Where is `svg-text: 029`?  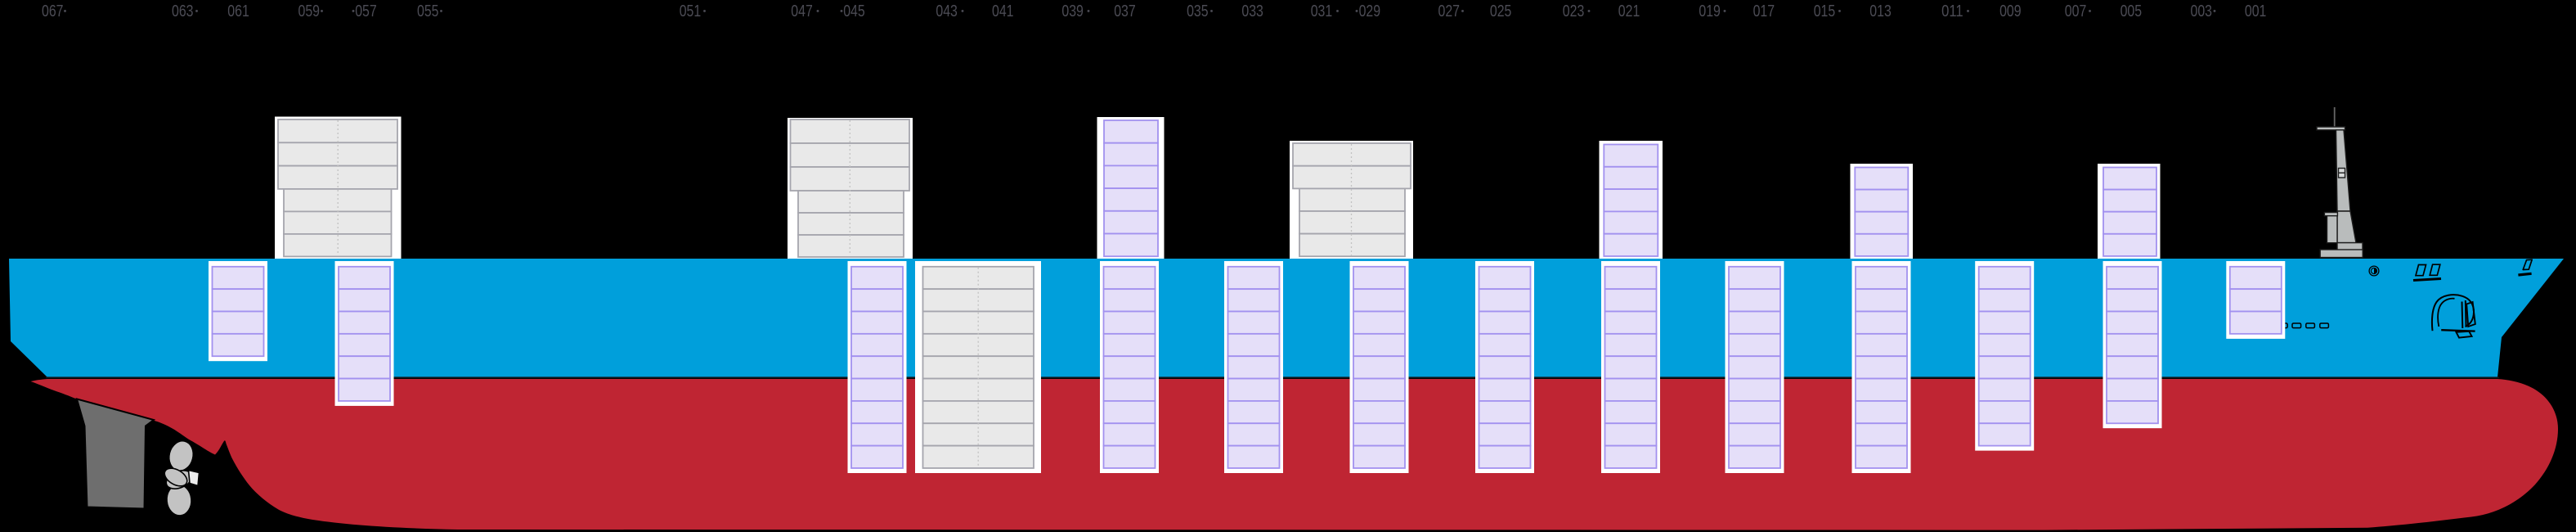 svg-text: 029 is located at coordinates (1370, 11).